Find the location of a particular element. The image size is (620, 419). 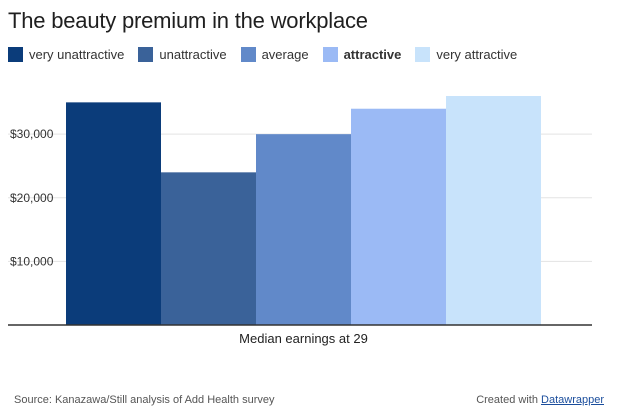

legend-item-attractive: attractive is located at coordinates (362, 54).